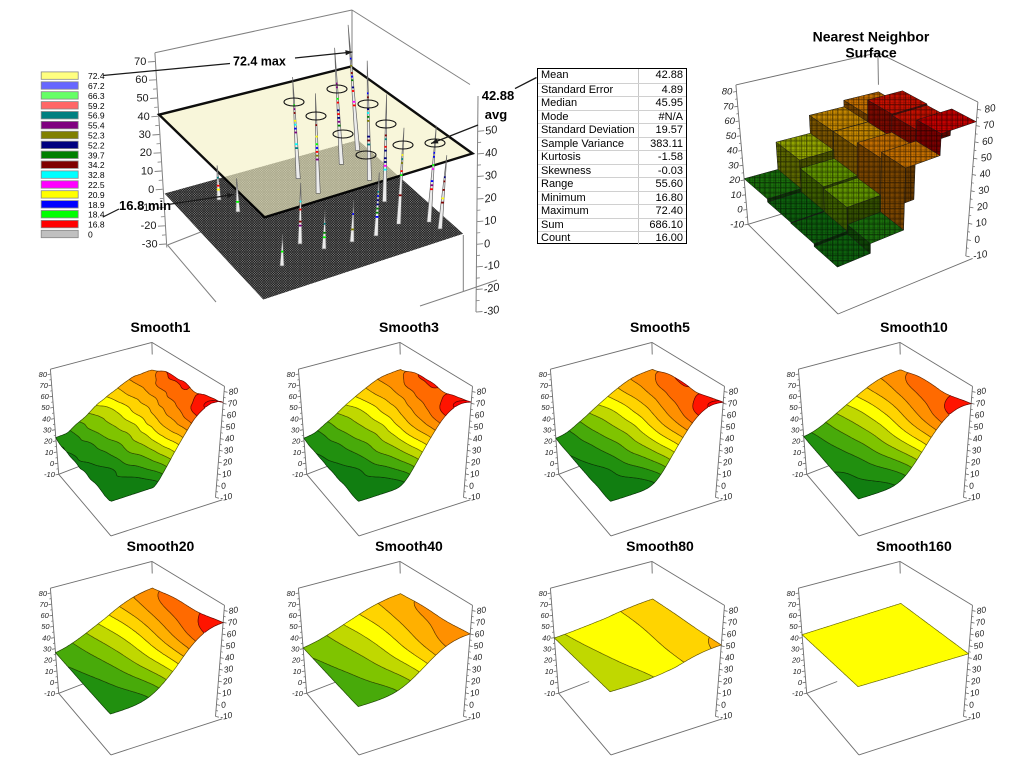 The height and width of the screenshot is (768, 1024). What do you see at coordinates (96, 76) in the screenshot?
I see `svg-text: 72.4` at bounding box center [96, 76].